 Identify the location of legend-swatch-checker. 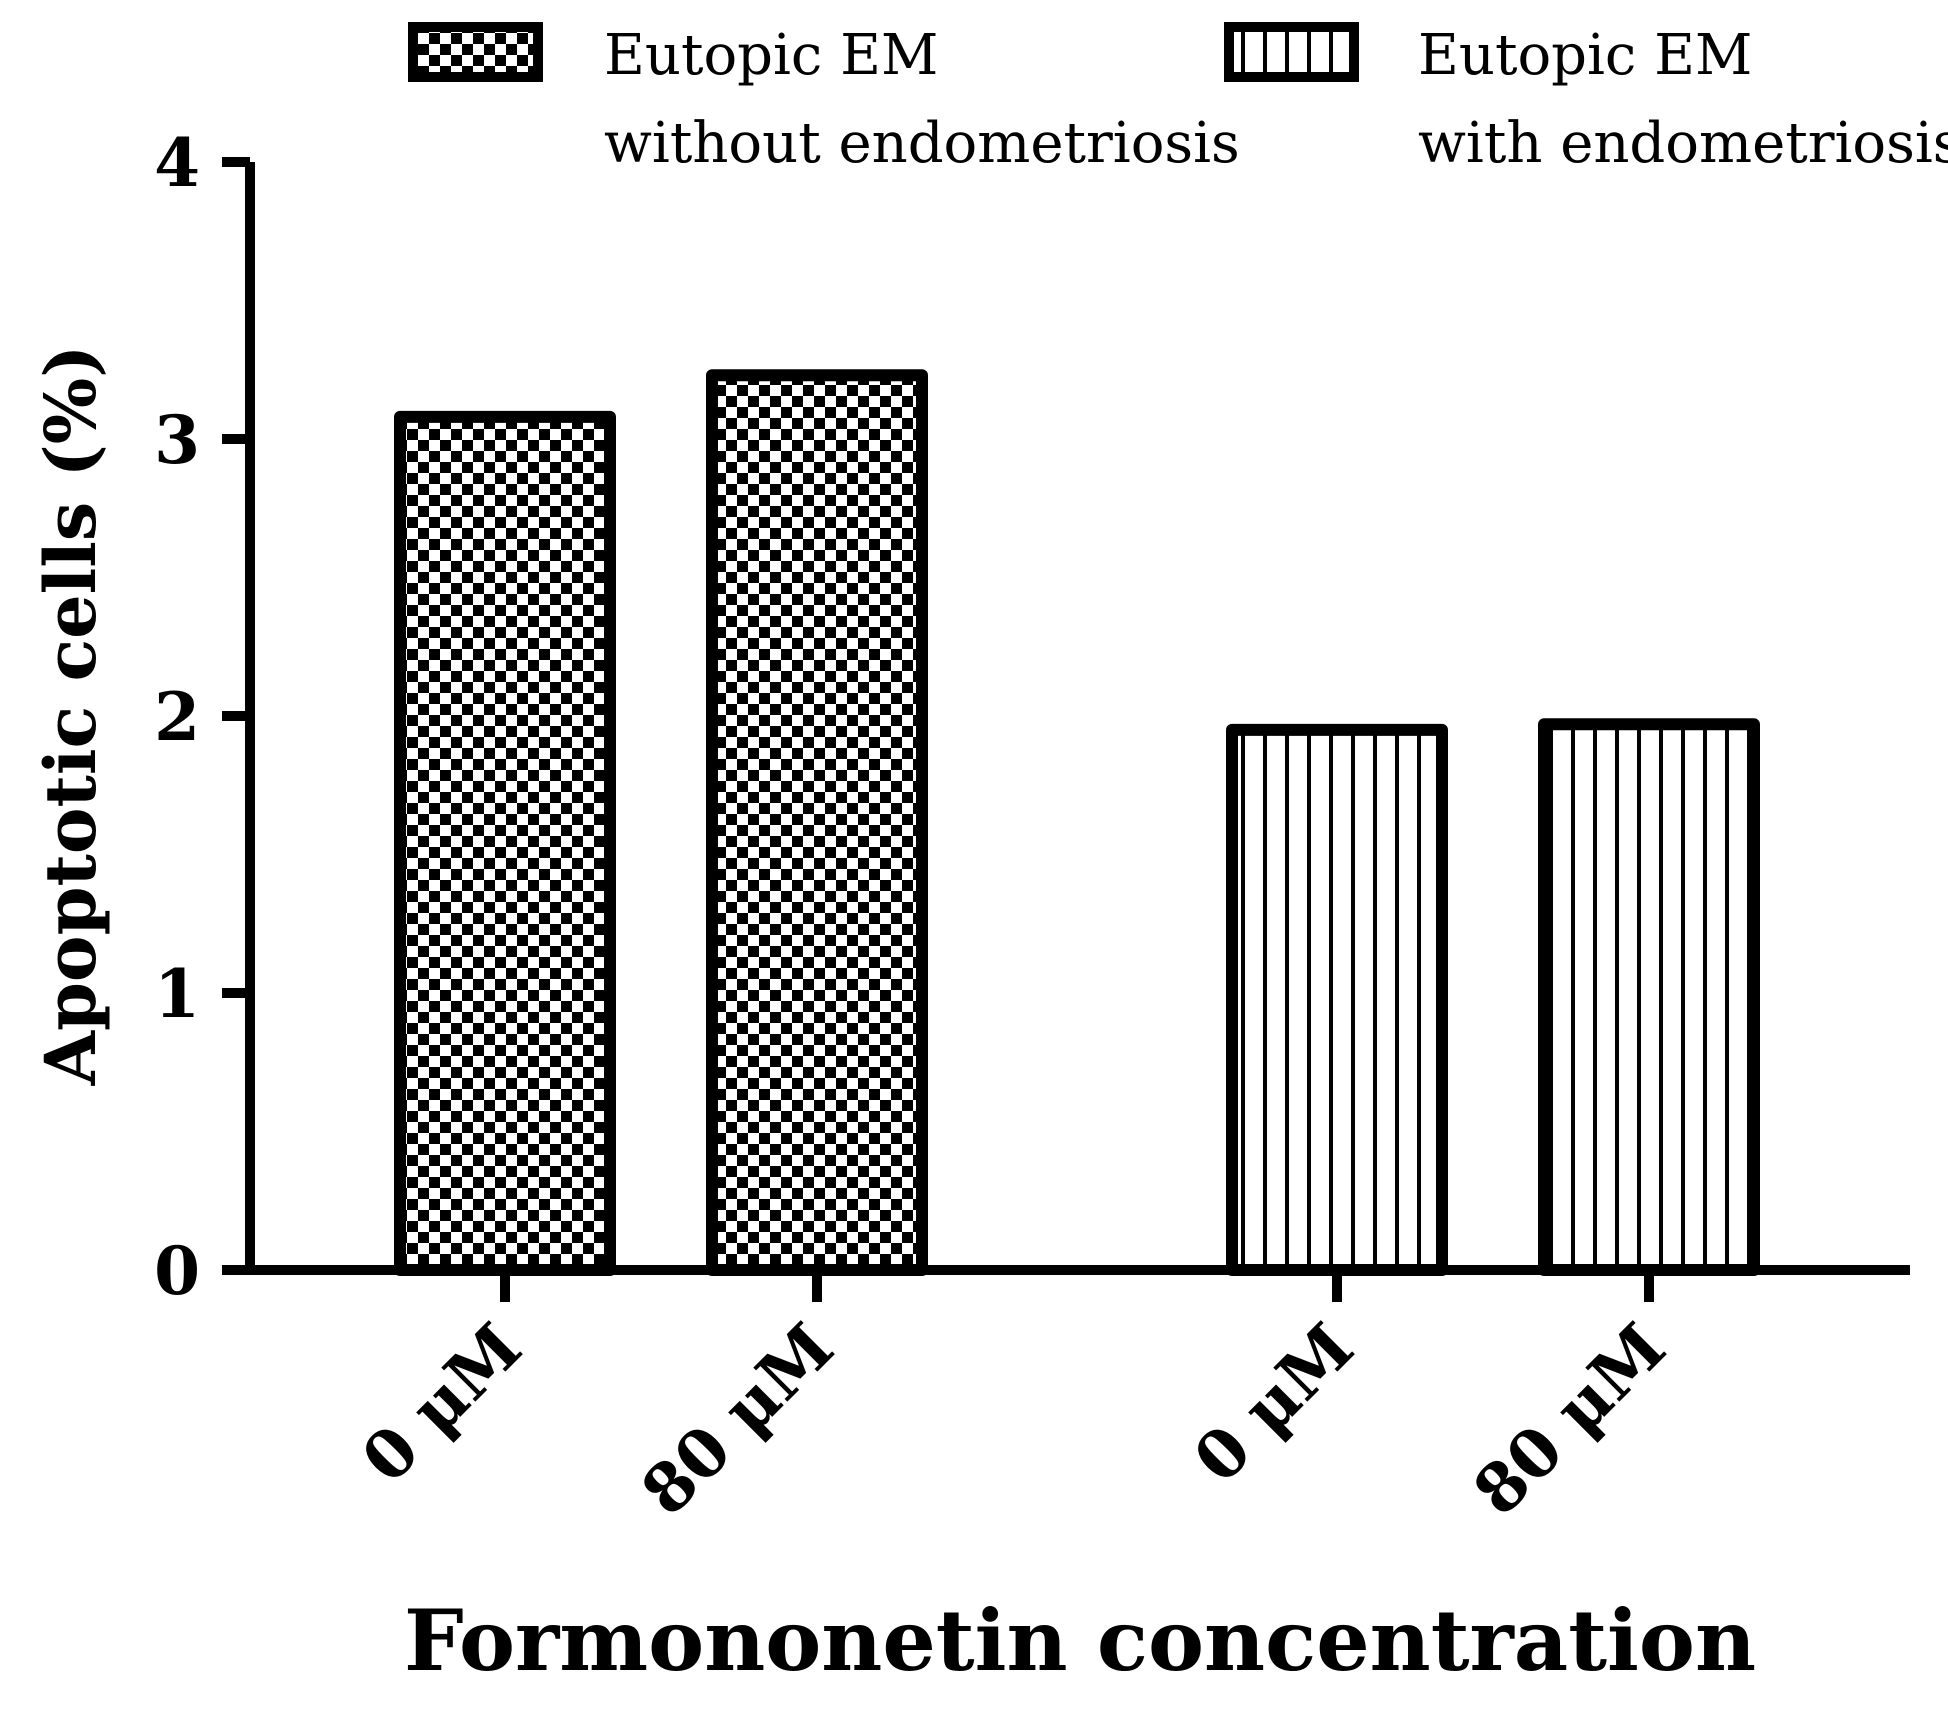
(475, 52).